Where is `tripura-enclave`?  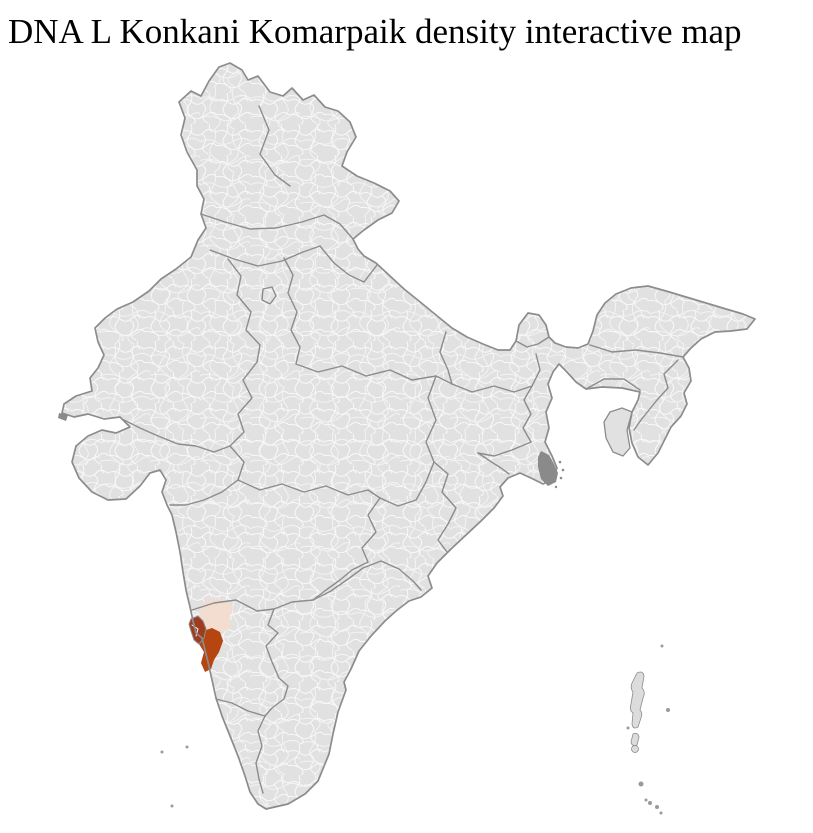
tripura-enclave is located at coordinates (618, 432).